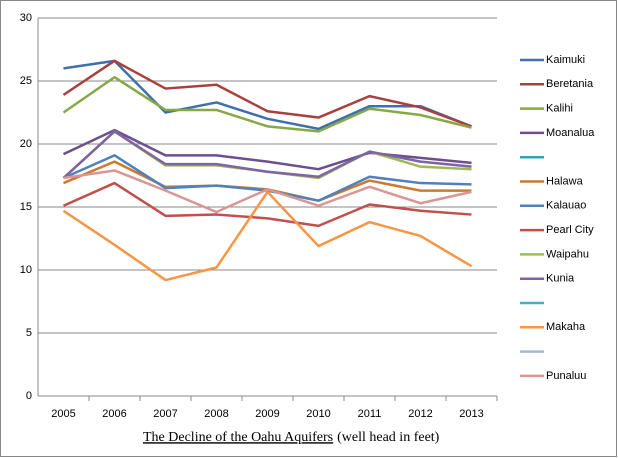  What do you see at coordinates (114, 414) in the screenshot?
I see `x-tick-label: 2006` at bounding box center [114, 414].